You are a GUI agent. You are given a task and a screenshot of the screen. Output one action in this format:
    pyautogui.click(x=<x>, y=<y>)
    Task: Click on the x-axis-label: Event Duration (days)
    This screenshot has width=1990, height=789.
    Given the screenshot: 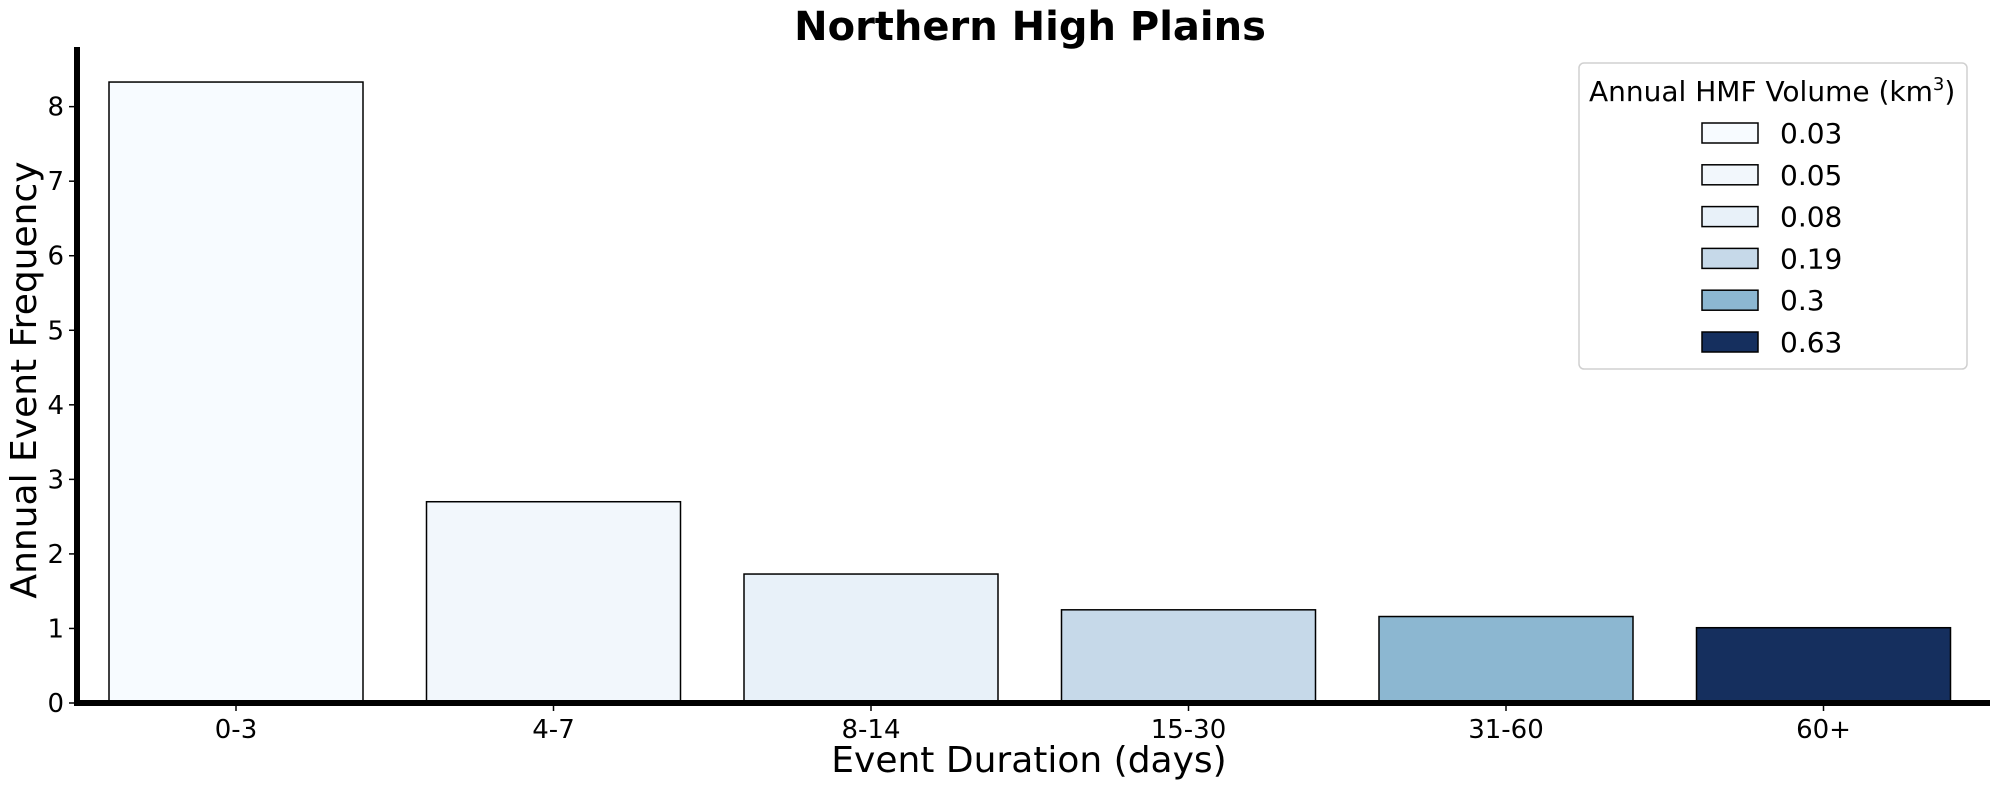 What is the action you would take?
    pyautogui.click(x=1028, y=760)
    